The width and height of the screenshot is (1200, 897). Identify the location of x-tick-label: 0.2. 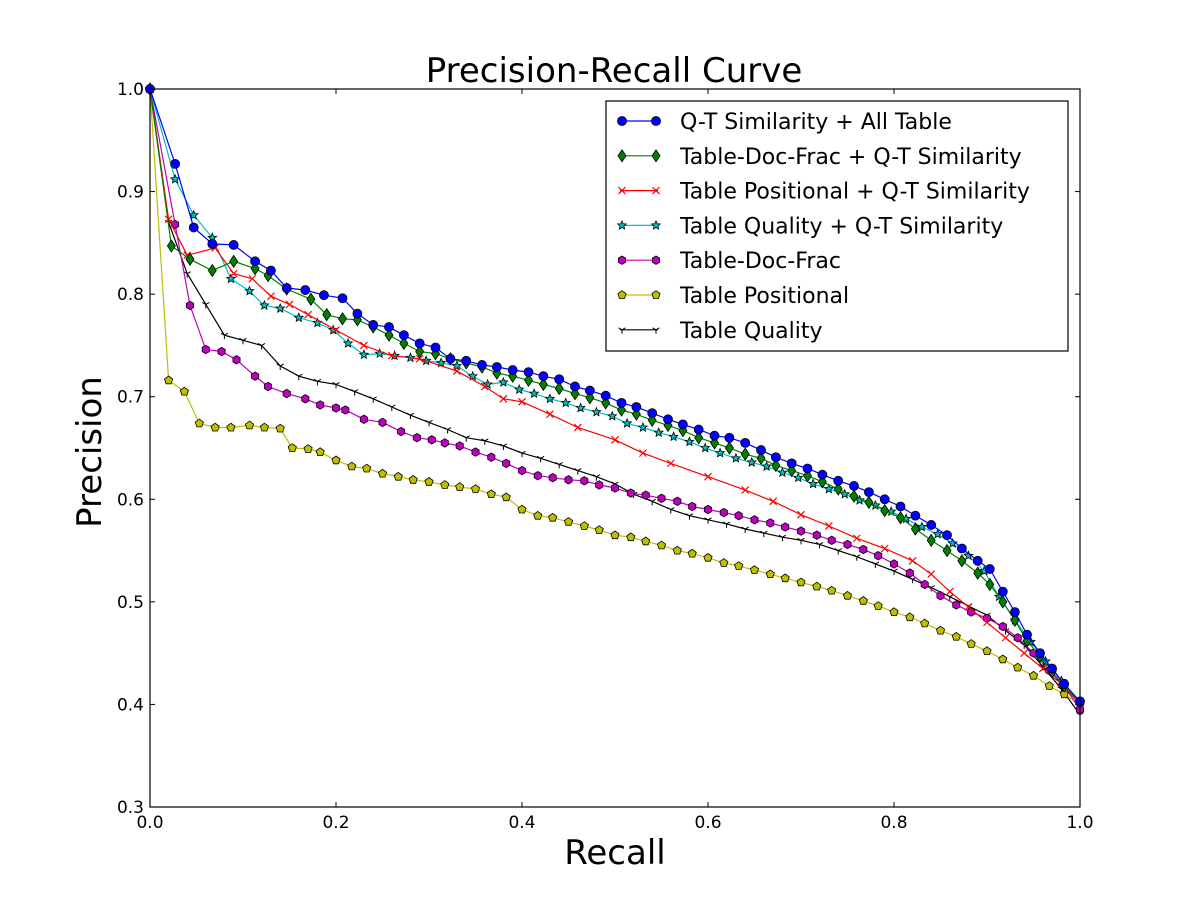
(335, 823).